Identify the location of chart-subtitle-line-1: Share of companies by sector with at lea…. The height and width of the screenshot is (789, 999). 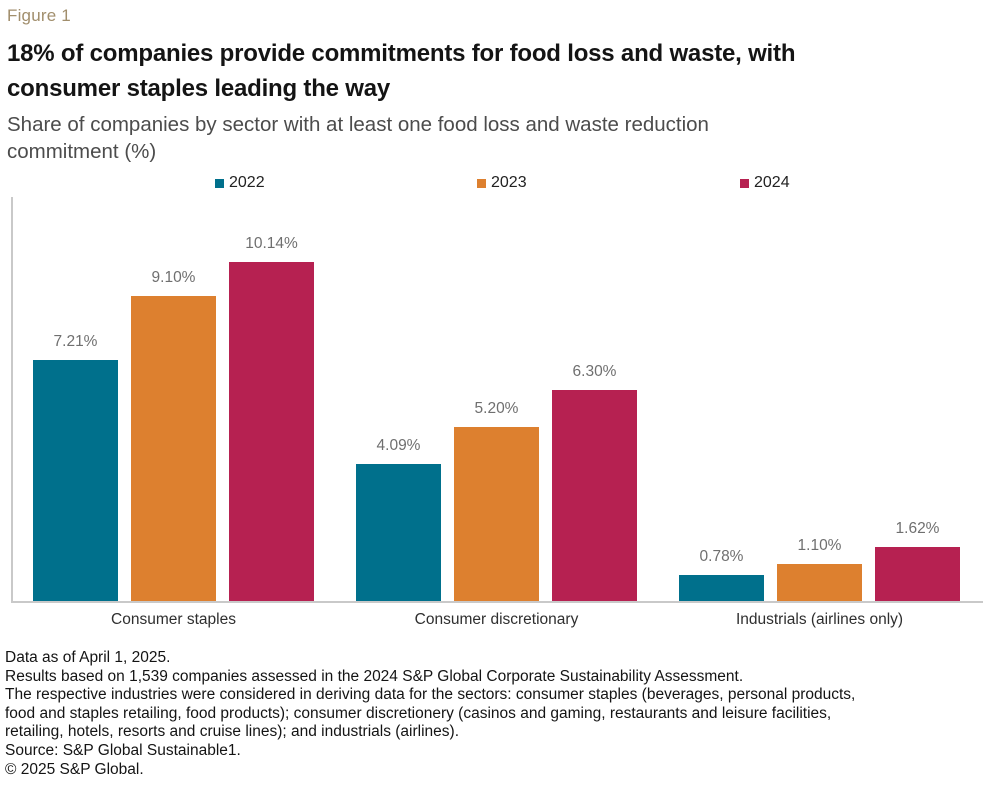
(358, 124).